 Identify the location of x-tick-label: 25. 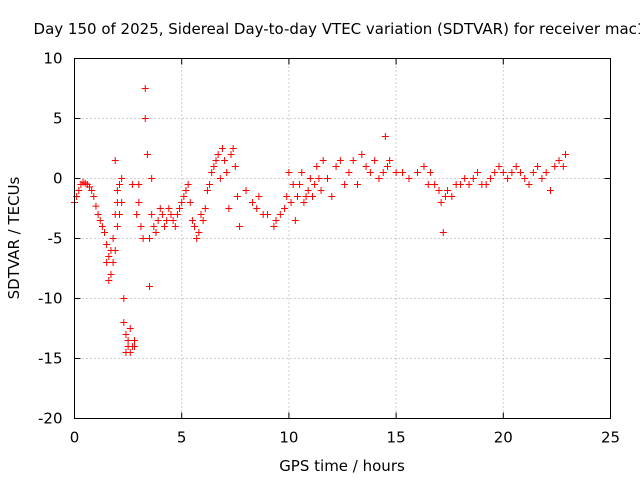
(610, 438).